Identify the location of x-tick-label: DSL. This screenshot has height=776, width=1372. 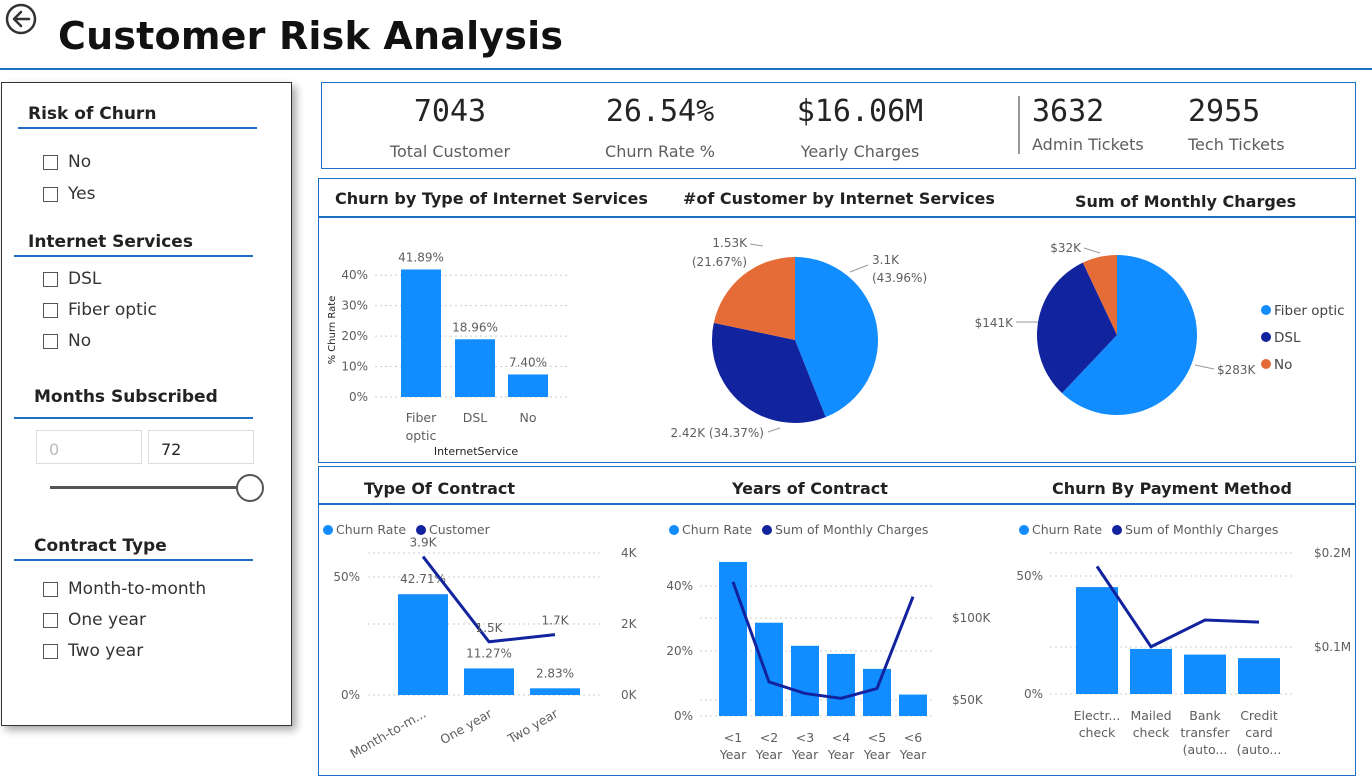
(475, 417).